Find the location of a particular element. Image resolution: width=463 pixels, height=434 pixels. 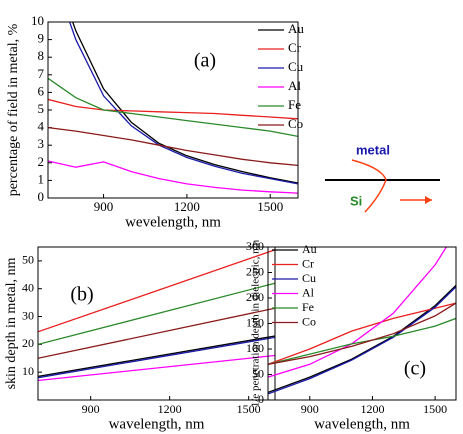

y-tick-label: 7 is located at coordinates (41, 73).